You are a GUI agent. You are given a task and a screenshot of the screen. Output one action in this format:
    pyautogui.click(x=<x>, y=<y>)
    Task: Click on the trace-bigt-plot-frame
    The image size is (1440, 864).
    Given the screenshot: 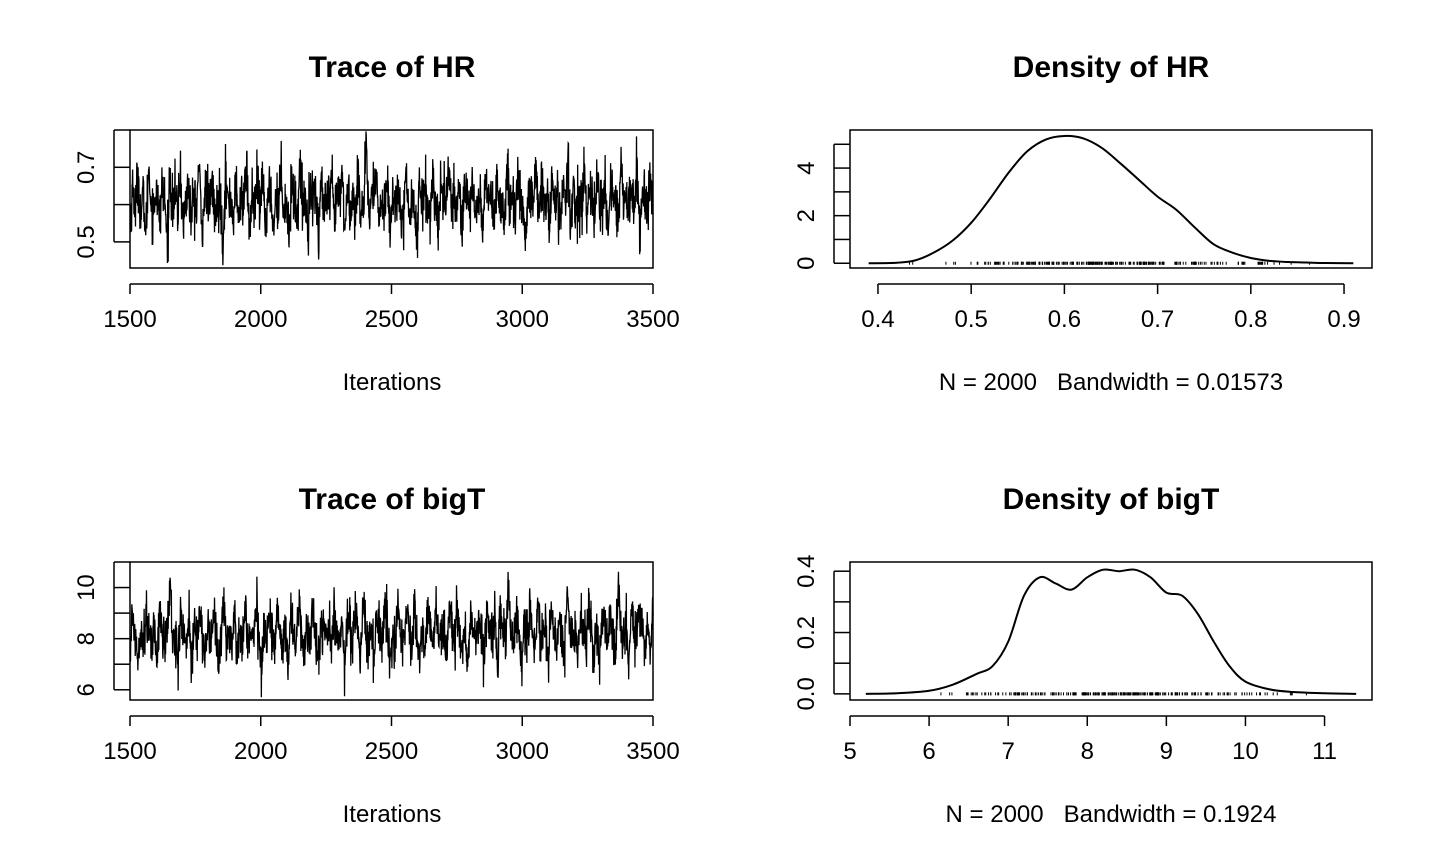 What is the action you would take?
    pyautogui.click(x=391, y=631)
    